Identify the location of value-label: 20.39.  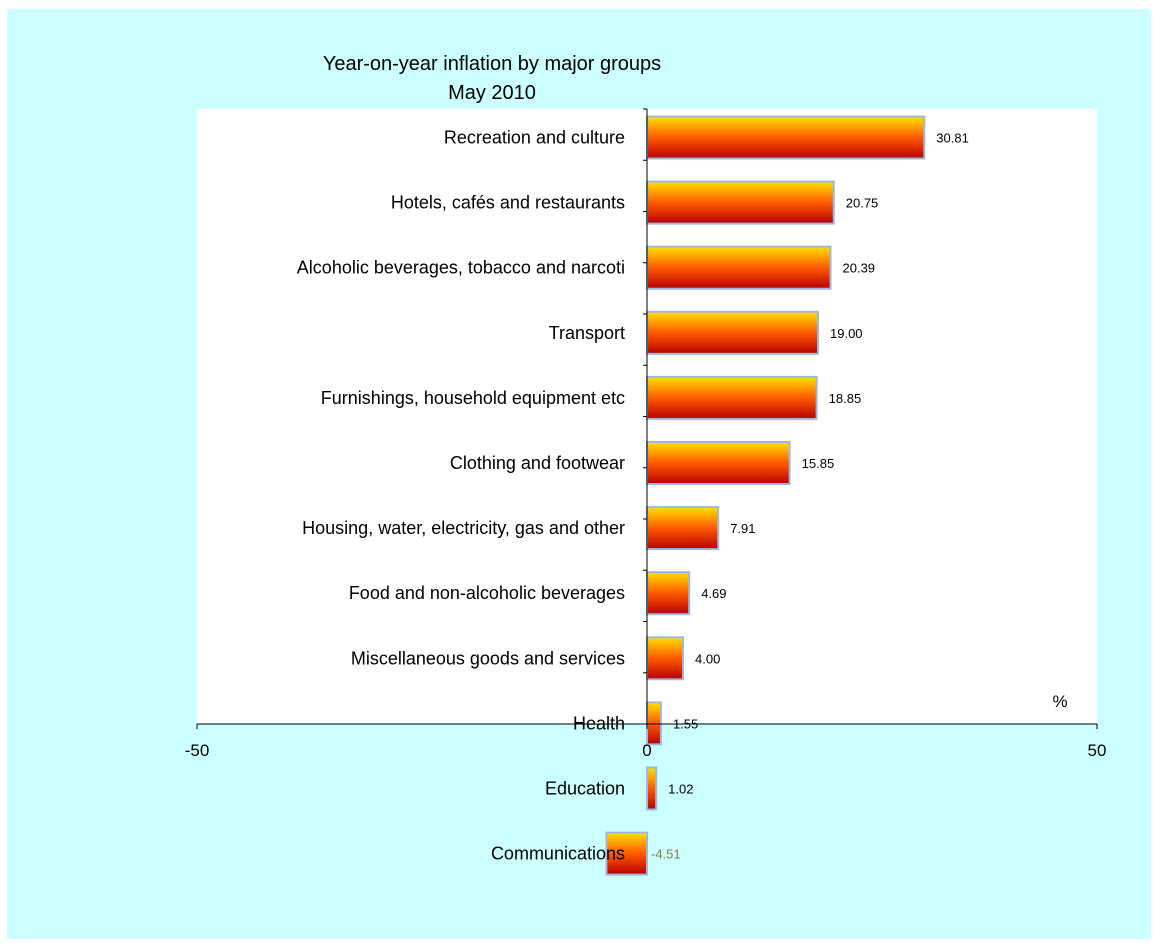
(859, 268).